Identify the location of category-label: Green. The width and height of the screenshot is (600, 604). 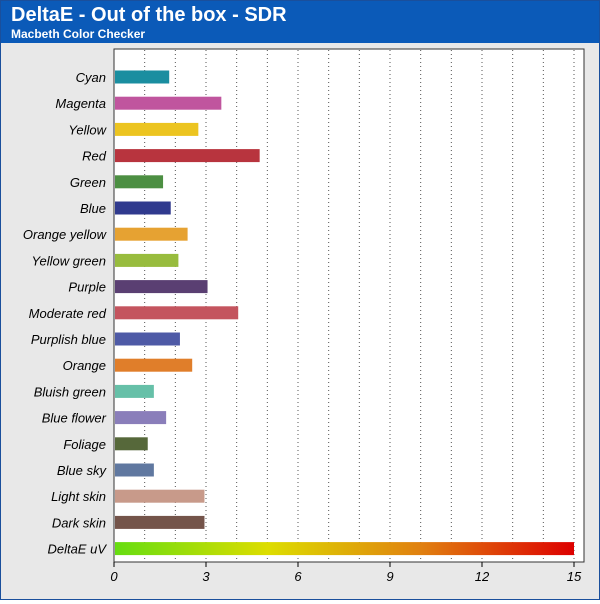
(88, 182).